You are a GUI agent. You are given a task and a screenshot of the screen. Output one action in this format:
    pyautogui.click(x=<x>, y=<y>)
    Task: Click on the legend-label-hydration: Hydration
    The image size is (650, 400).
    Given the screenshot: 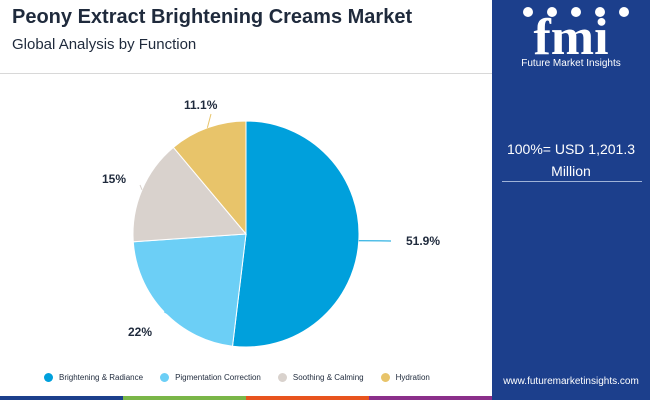 What is the action you would take?
    pyautogui.click(x=412, y=377)
    